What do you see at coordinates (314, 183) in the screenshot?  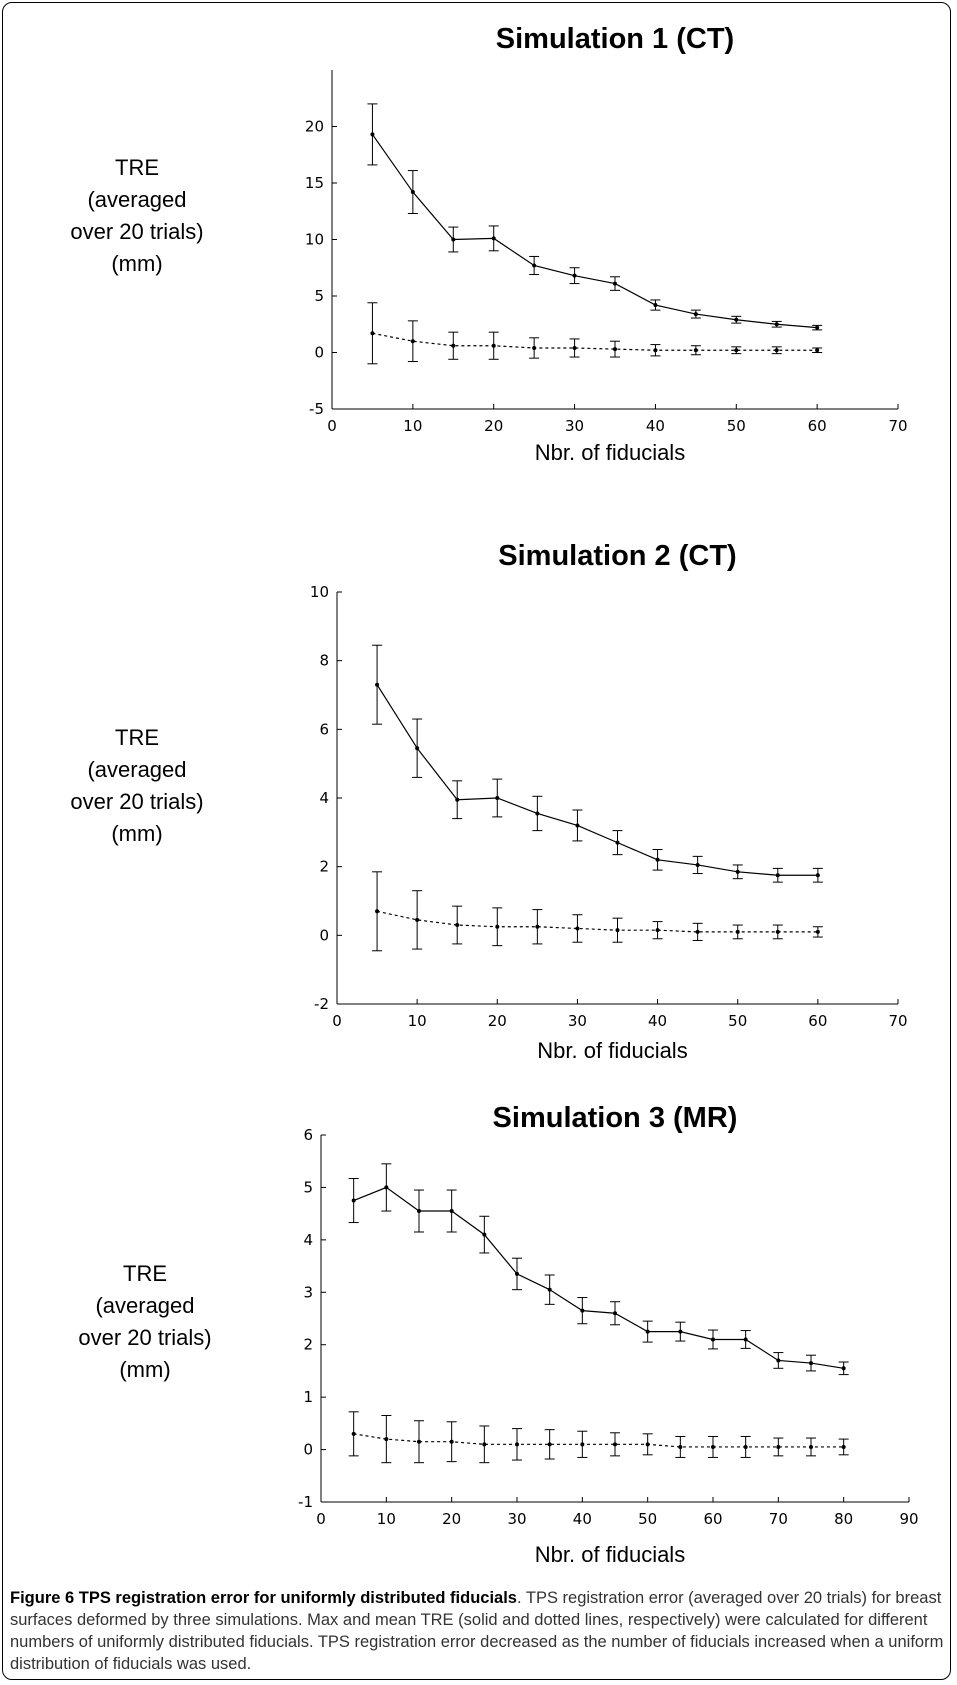 I see `chart1-y-tick-label: 15` at bounding box center [314, 183].